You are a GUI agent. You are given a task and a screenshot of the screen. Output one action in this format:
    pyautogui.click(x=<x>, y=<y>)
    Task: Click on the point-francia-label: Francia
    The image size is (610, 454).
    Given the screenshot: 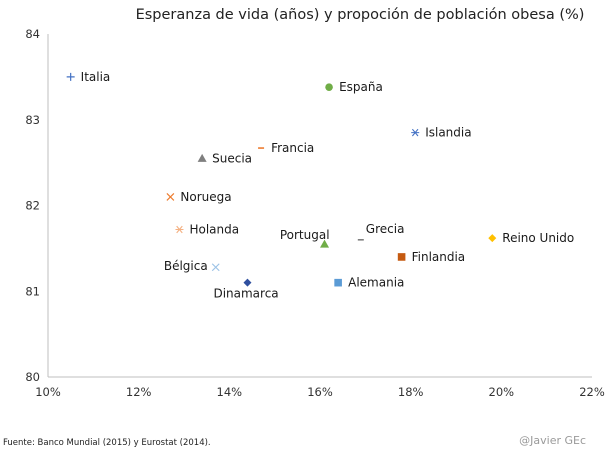 What is the action you would take?
    pyautogui.click(x=292, y=148)
    